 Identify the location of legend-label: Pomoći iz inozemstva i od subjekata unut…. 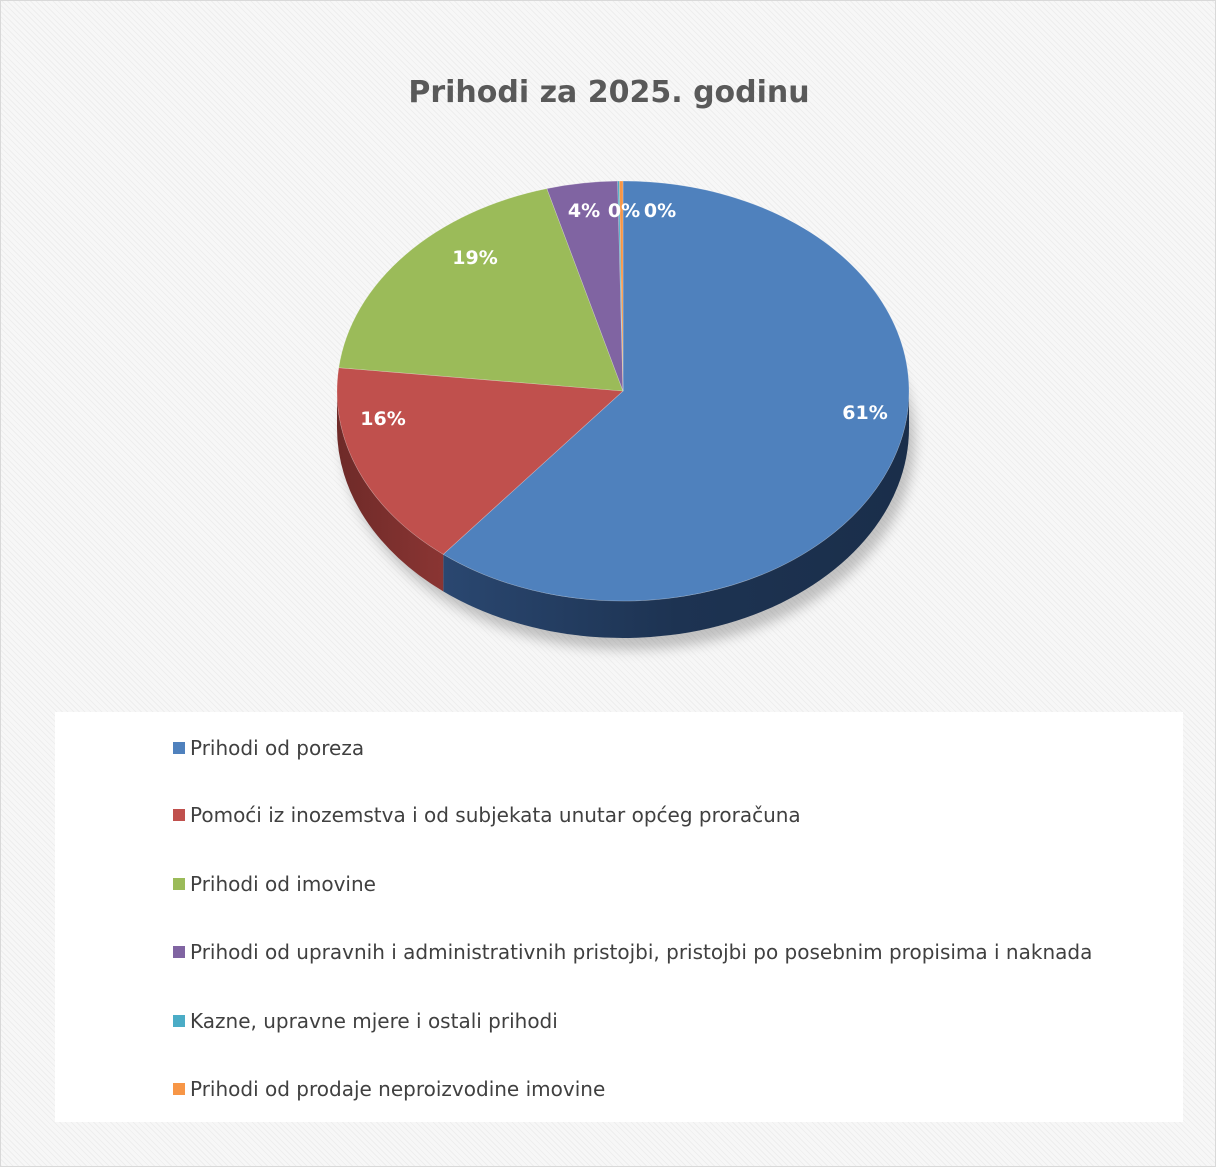
(495, 815).